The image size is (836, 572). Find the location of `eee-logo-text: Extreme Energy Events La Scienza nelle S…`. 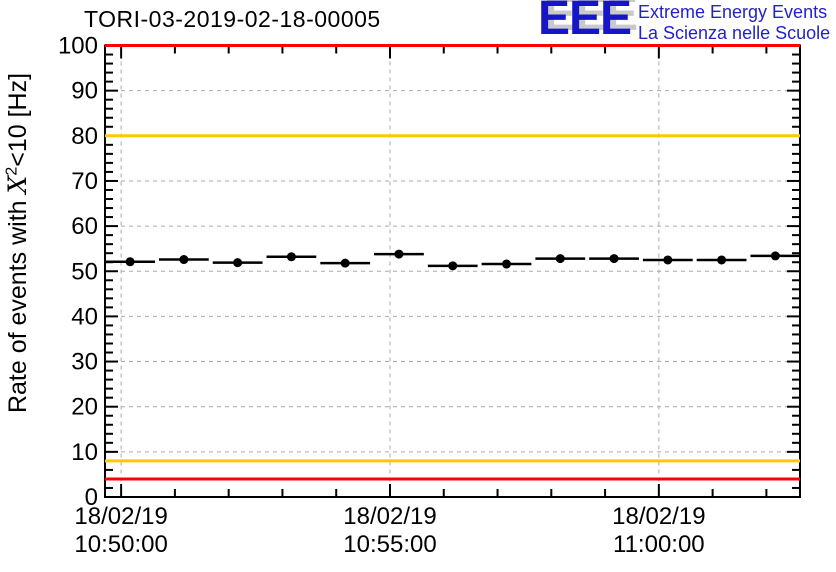

eee-logo-text: Extreme Energy Events La Scienza nelle S… is located at coordinates (734, 23).